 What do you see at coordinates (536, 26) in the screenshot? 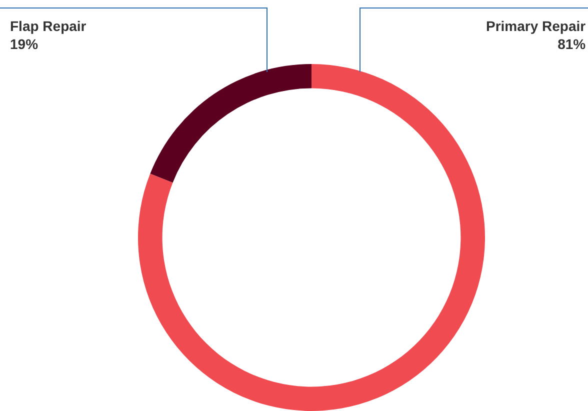
I see `slice-label: Primary Repair` at bounding box center [536, 26].